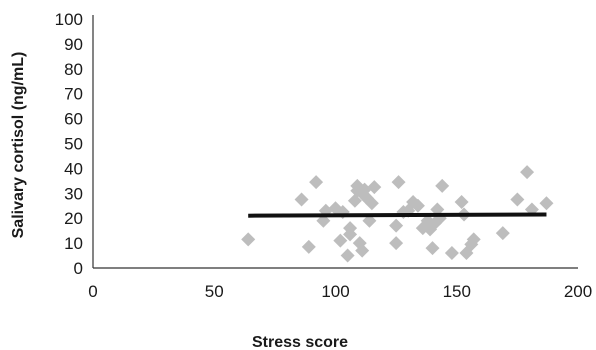 The image size is (596, 350). I want to click on y-tick-label: 100, so click(69, 19).